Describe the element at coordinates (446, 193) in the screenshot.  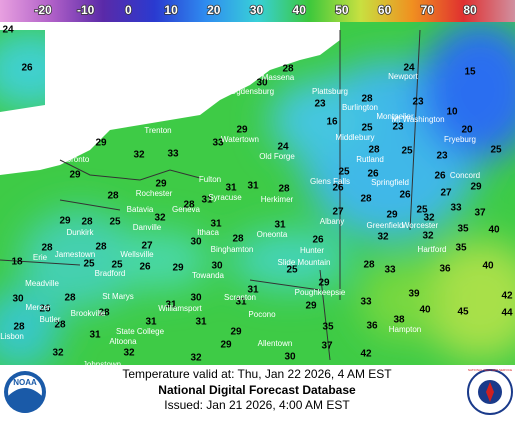
I see `temperature: 27` at that location.